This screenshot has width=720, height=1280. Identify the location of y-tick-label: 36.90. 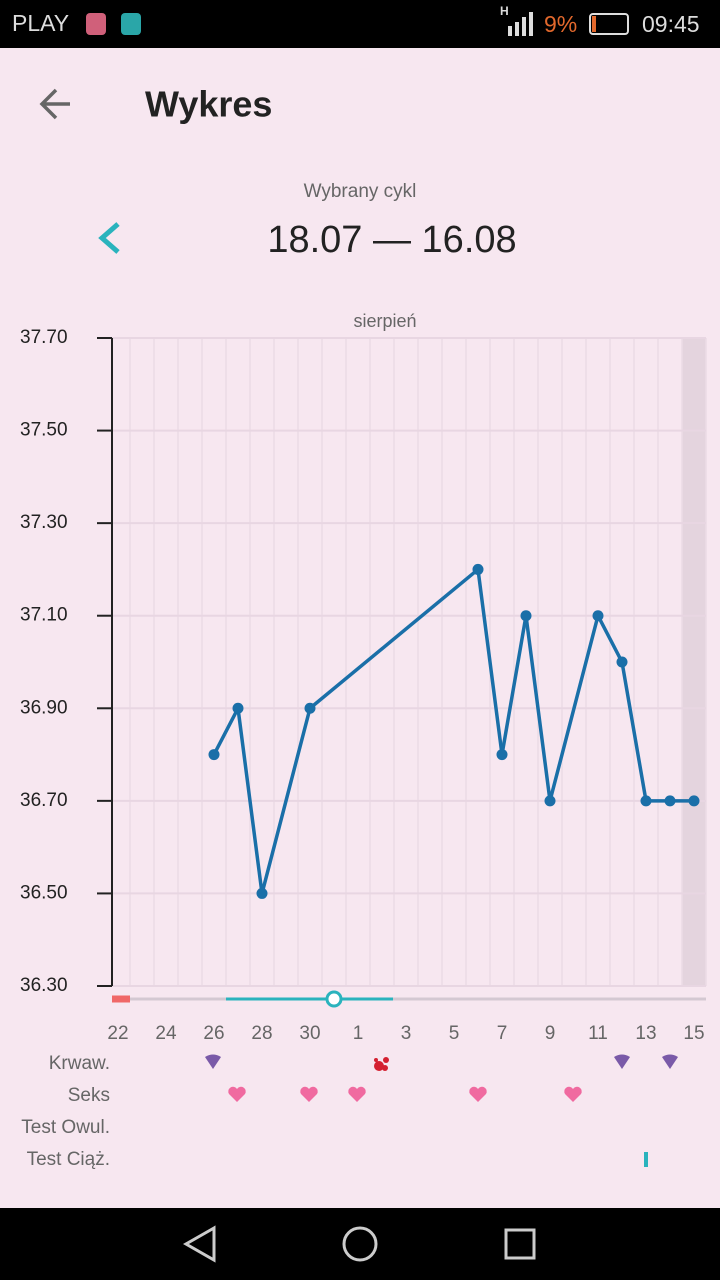
(44, 707).